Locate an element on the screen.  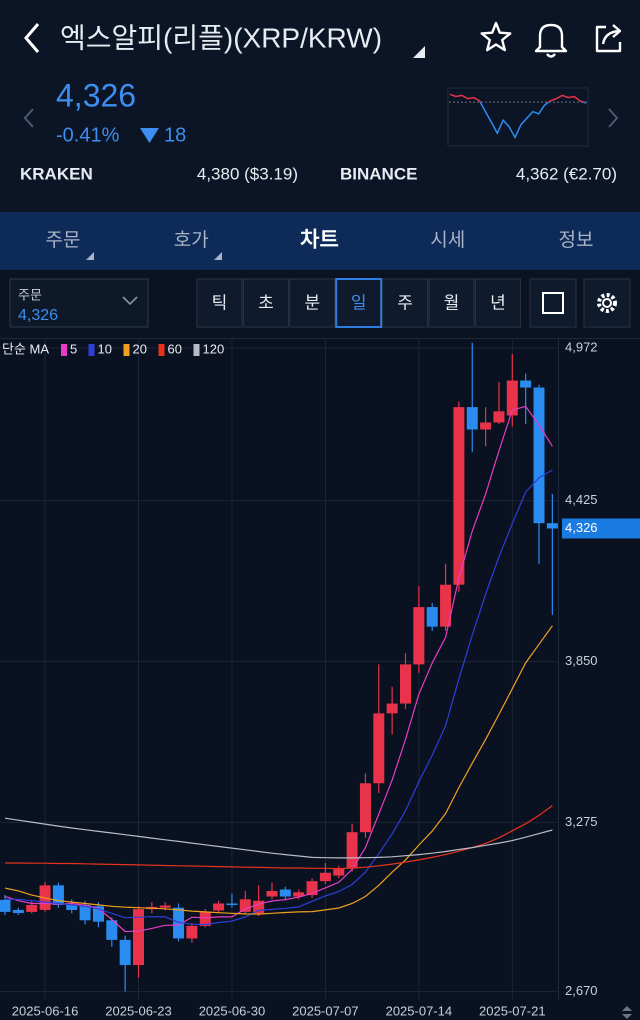
x-tick-label: 2025-07-07 is located at coordinates (325, 1010).